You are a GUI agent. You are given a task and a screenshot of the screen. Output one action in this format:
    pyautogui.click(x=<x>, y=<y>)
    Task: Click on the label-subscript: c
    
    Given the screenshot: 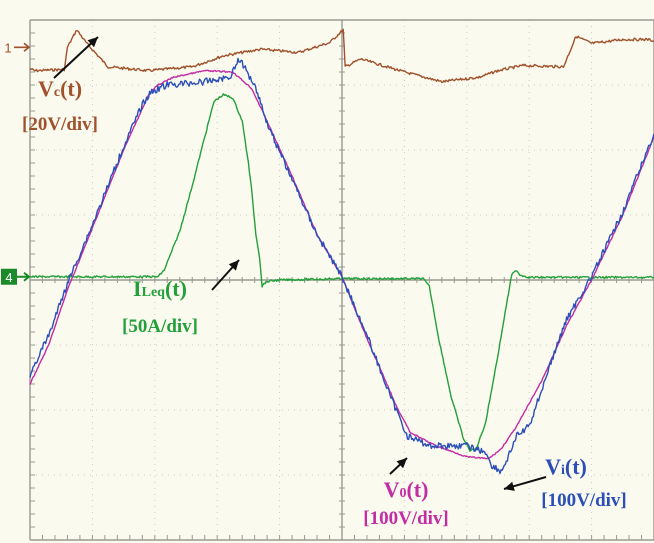 What is the action you would take?
    pyautogui.click(x=57, y=92)
    